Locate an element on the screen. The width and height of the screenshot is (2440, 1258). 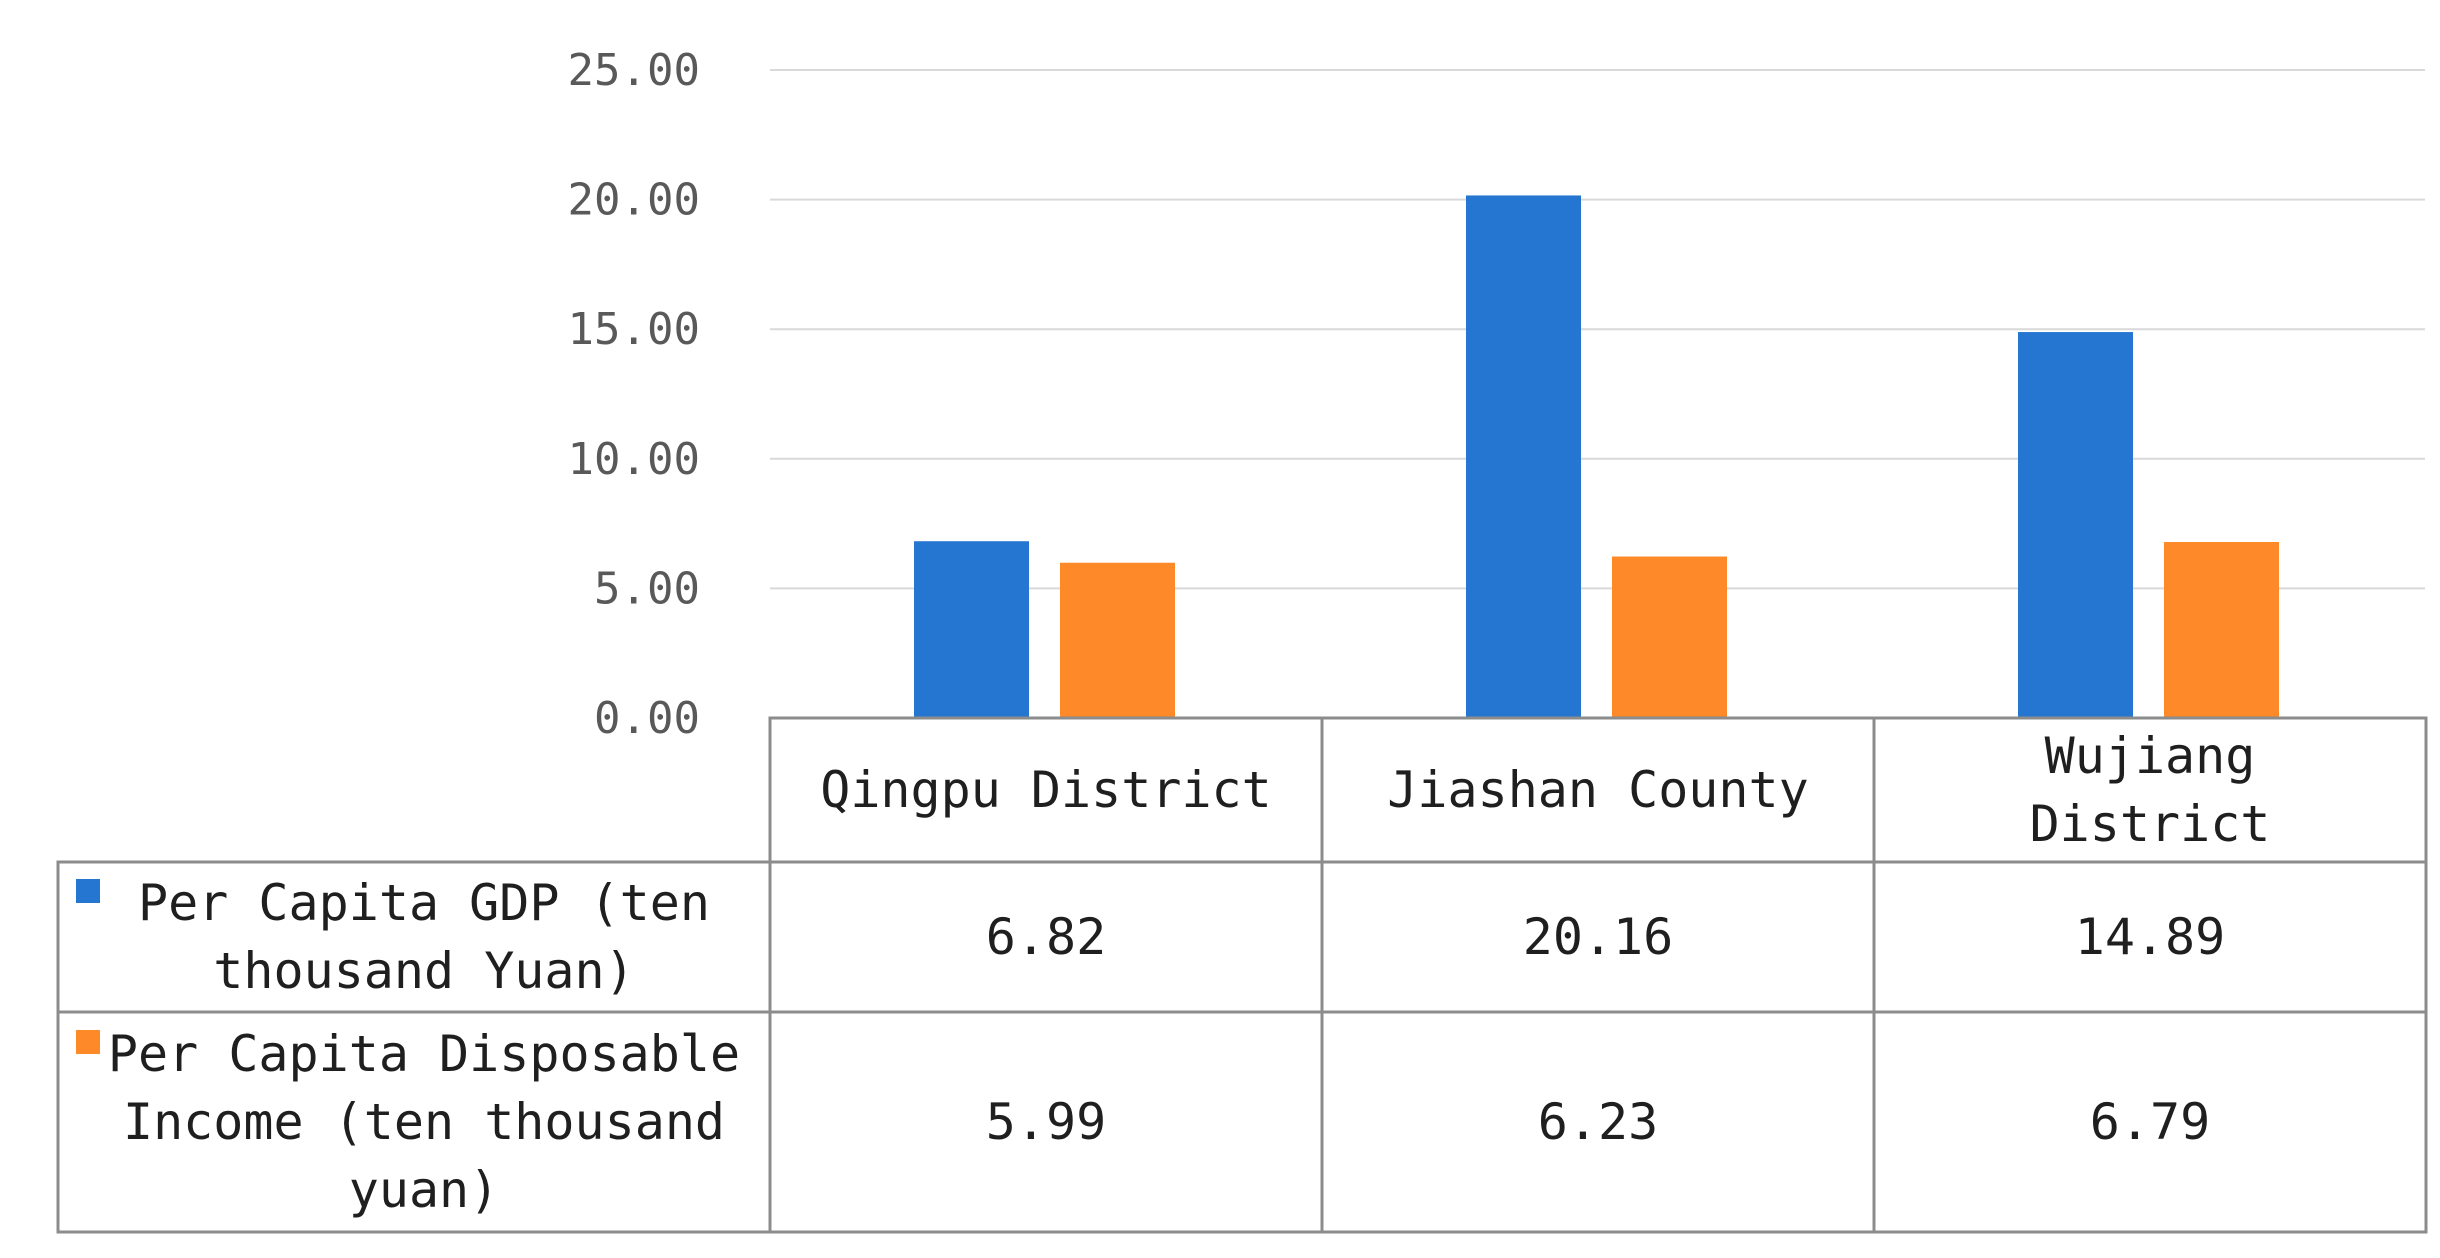
y-tick-label: 10.00 is located at coordinates (634, 459).